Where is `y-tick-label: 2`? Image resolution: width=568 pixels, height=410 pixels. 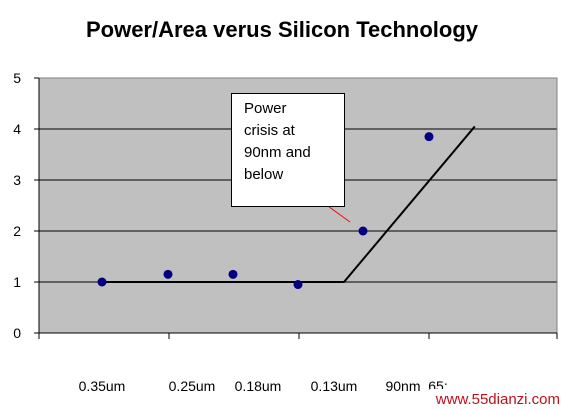
y-tick-label: 2 is located at coordinates (17, 231).